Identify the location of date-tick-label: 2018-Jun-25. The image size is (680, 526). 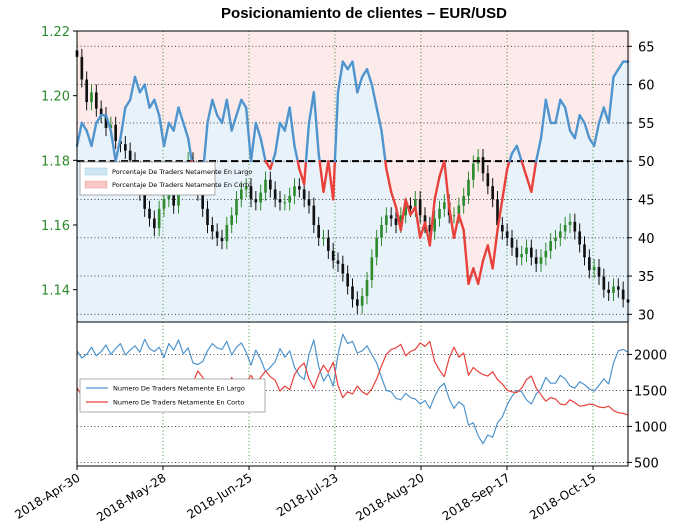
(220, 496).